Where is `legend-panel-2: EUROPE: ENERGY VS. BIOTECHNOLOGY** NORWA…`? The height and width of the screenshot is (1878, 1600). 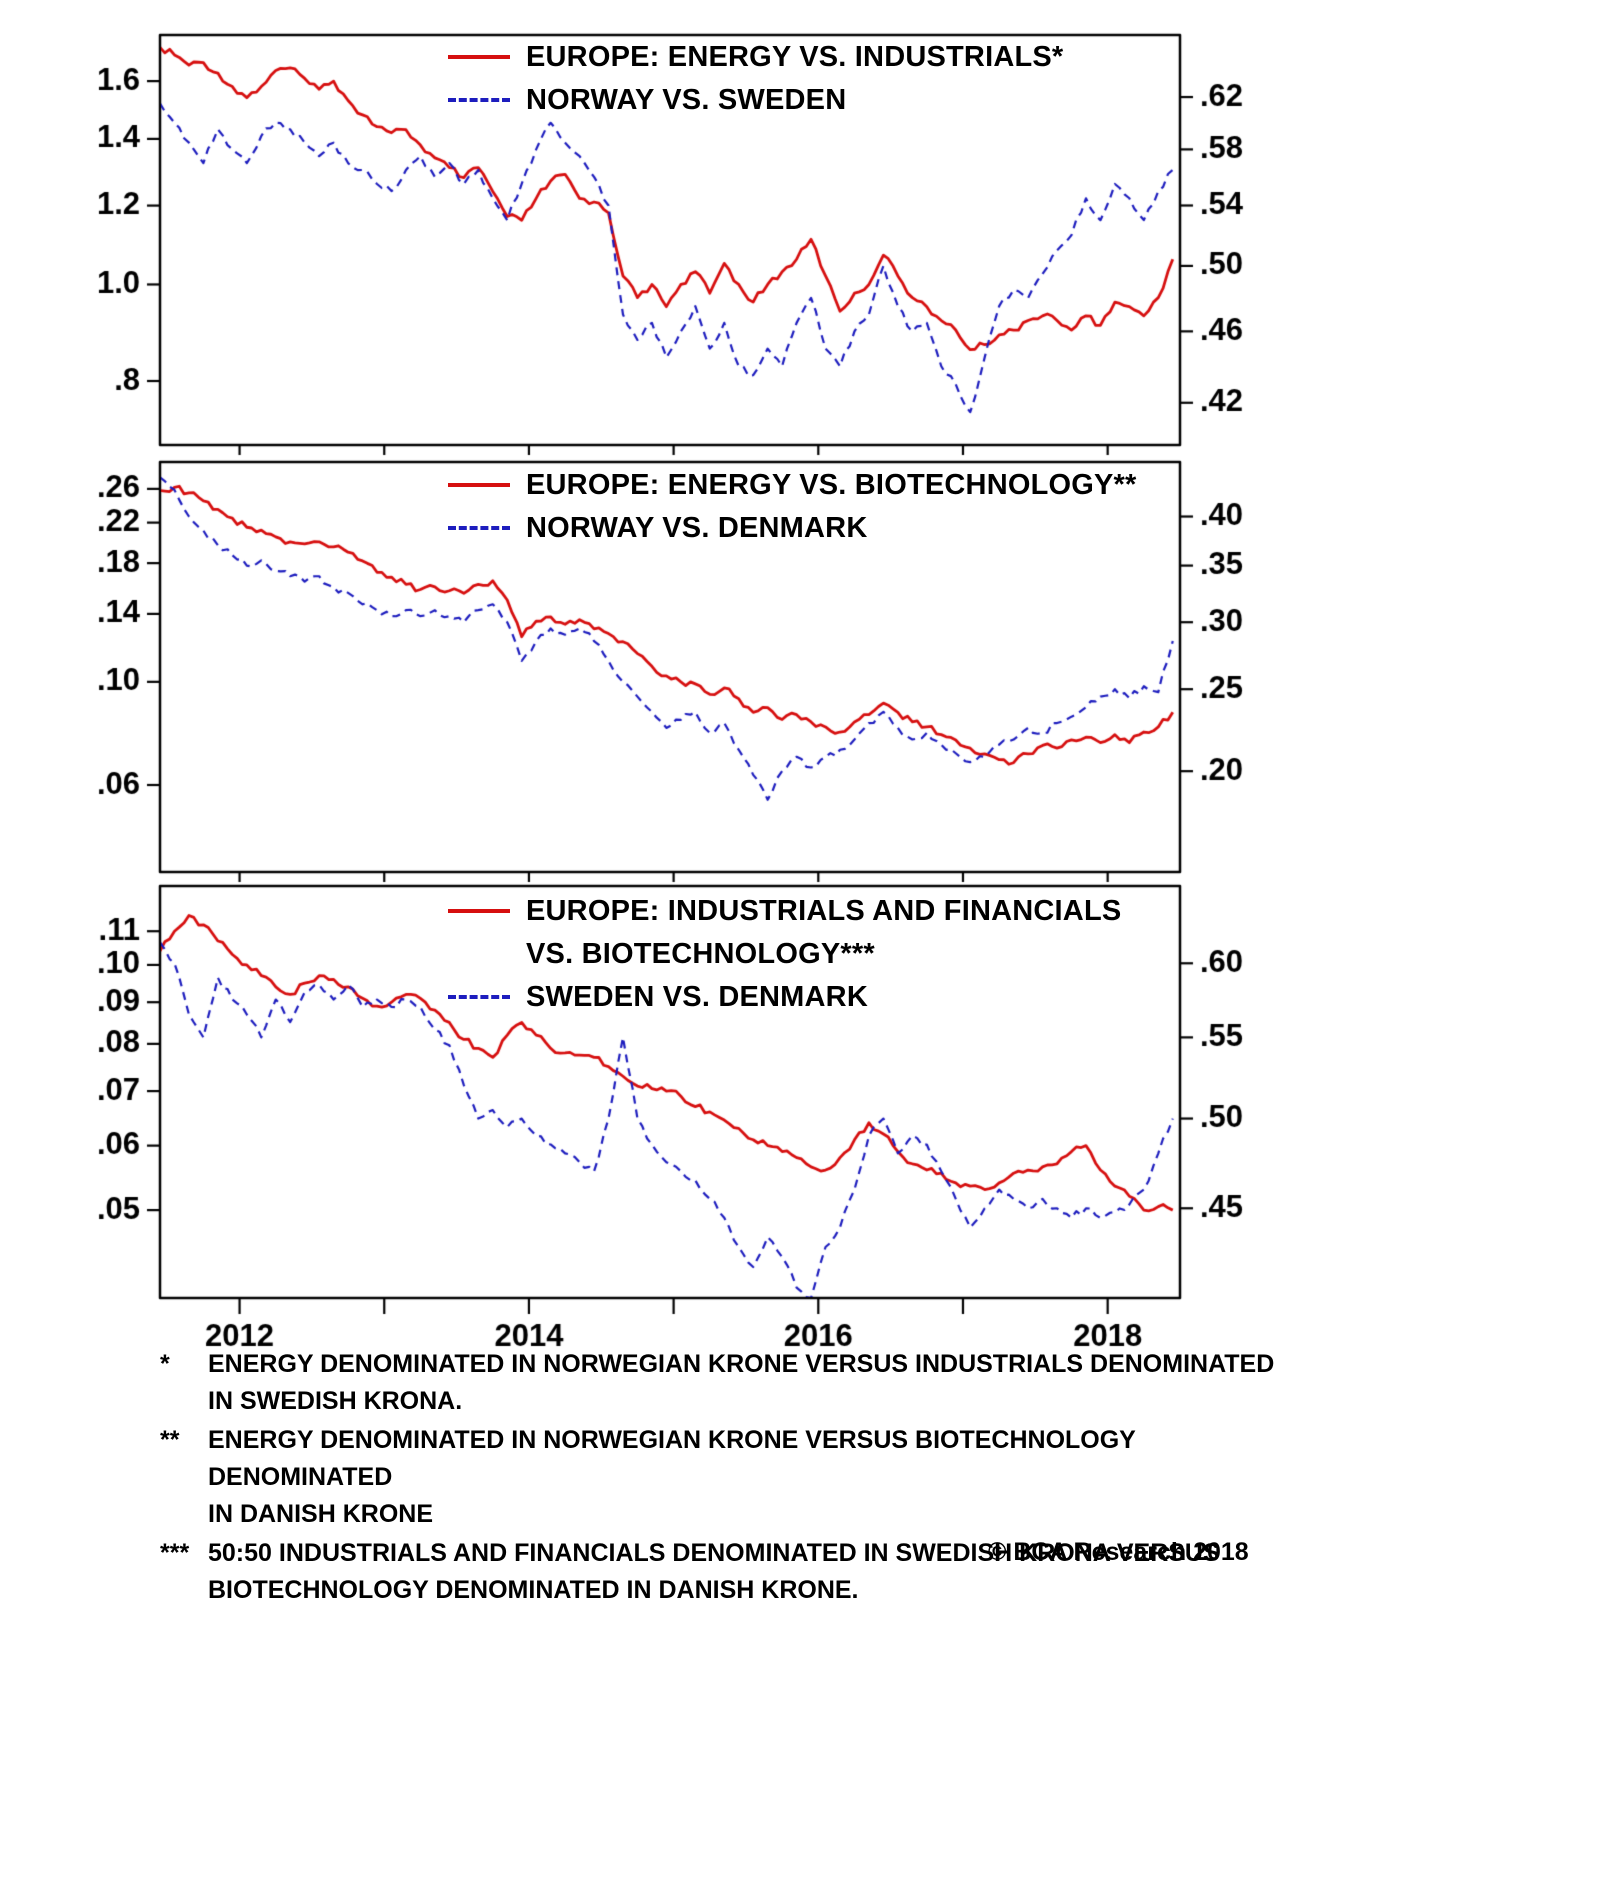 legend-panel-2: EUROPE: ENERGY VS. BIOTECHNOLOGY** NORWA… is located at coordinates (792, 506).